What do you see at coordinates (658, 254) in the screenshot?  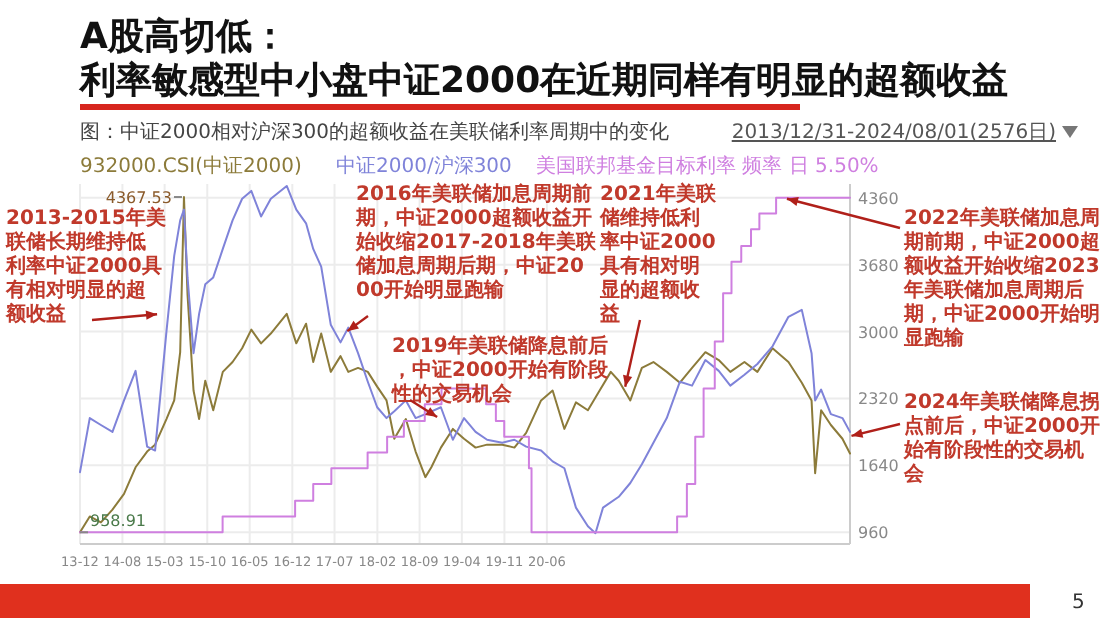 I see `annotation: 2021年美联储维持低利率中证2000具有相对明显的超额收益` at bounding box center [658, 254].